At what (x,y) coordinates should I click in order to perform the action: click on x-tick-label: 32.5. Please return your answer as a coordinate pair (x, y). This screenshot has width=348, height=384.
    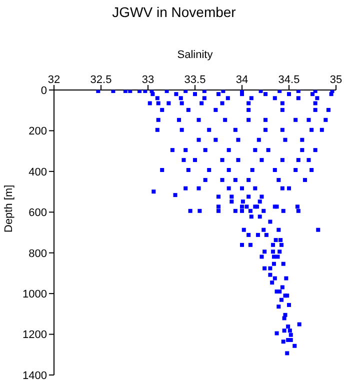
    Looking at the image, I should click on (101, 80).